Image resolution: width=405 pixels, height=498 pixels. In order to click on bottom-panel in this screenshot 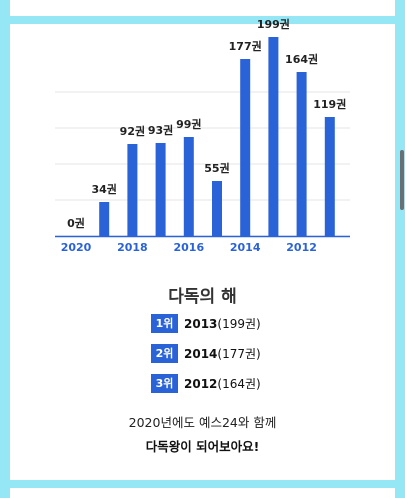, I will do `click(202, 493)`.